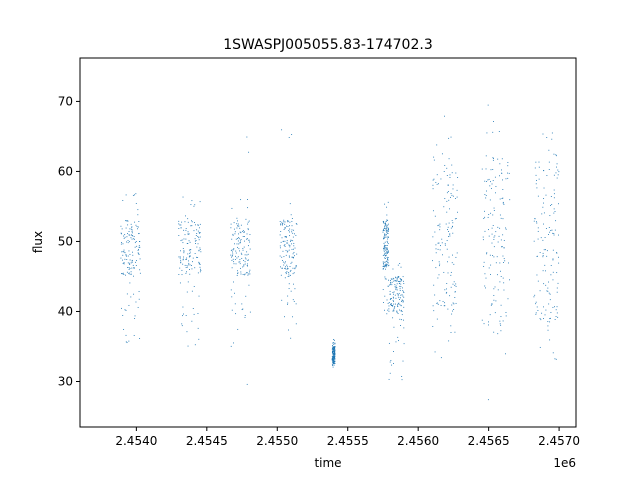 This screenshot has height=480, width=640. What do you see at coordinates (207, 441) in the screenshot?
I see `x-tick-label: 2.4545` at bounding box center [207, 441].